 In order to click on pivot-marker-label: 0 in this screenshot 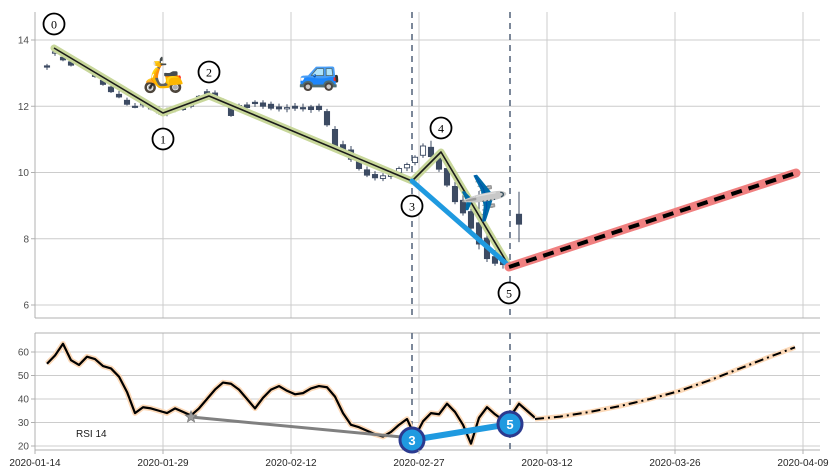, I will do `click(54, 24)`.